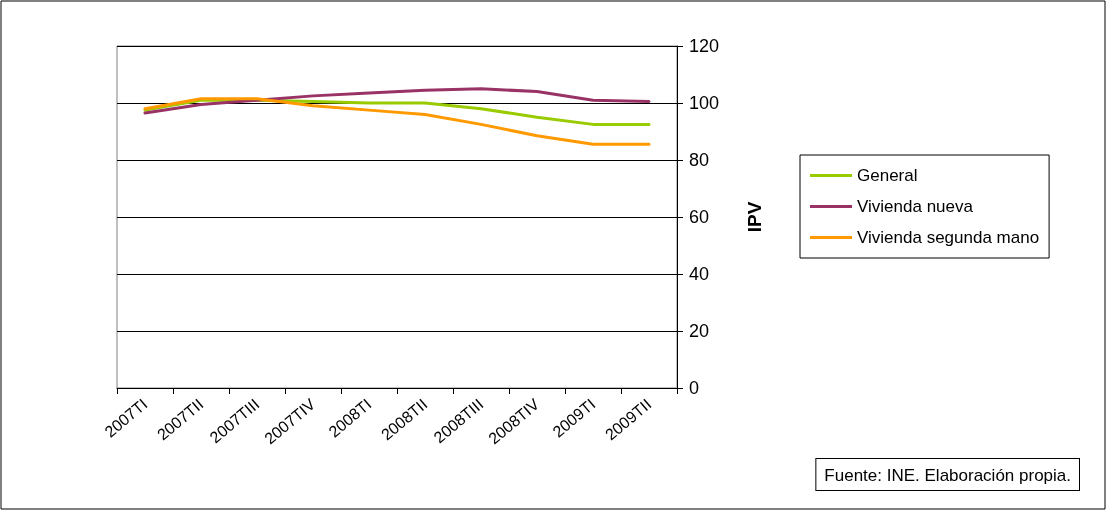 The height and width of the screenshot is (511, 1107). Describe the element at coordinates (887, 175) in the screenshot. I see `legend-label: General` at that location.